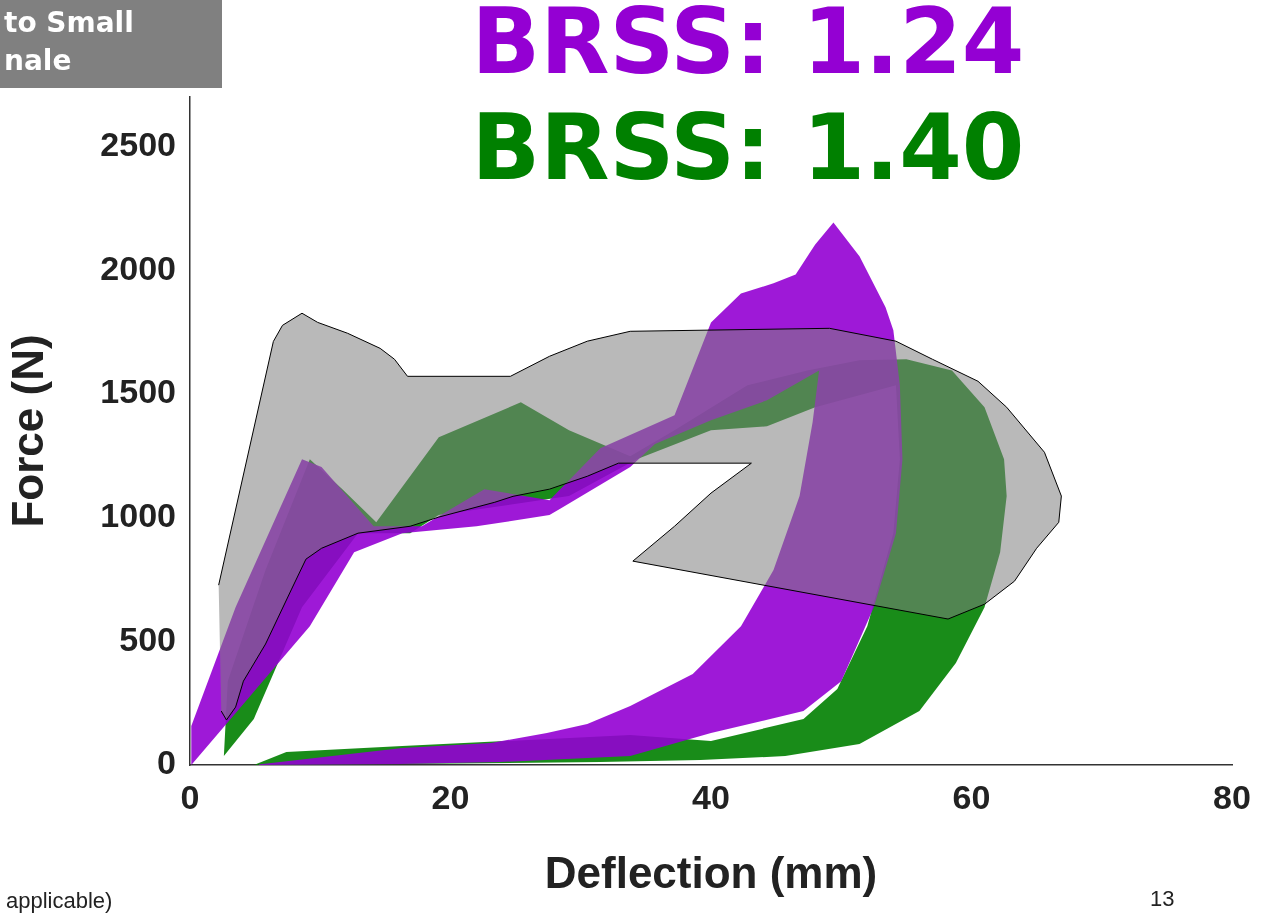 The width and height of the screenshot is (1267, 916). What do you see at coordinates (138, 391) in the screenshot?
I see `y-tick-label: 1500` at bounding box center [138, 391].